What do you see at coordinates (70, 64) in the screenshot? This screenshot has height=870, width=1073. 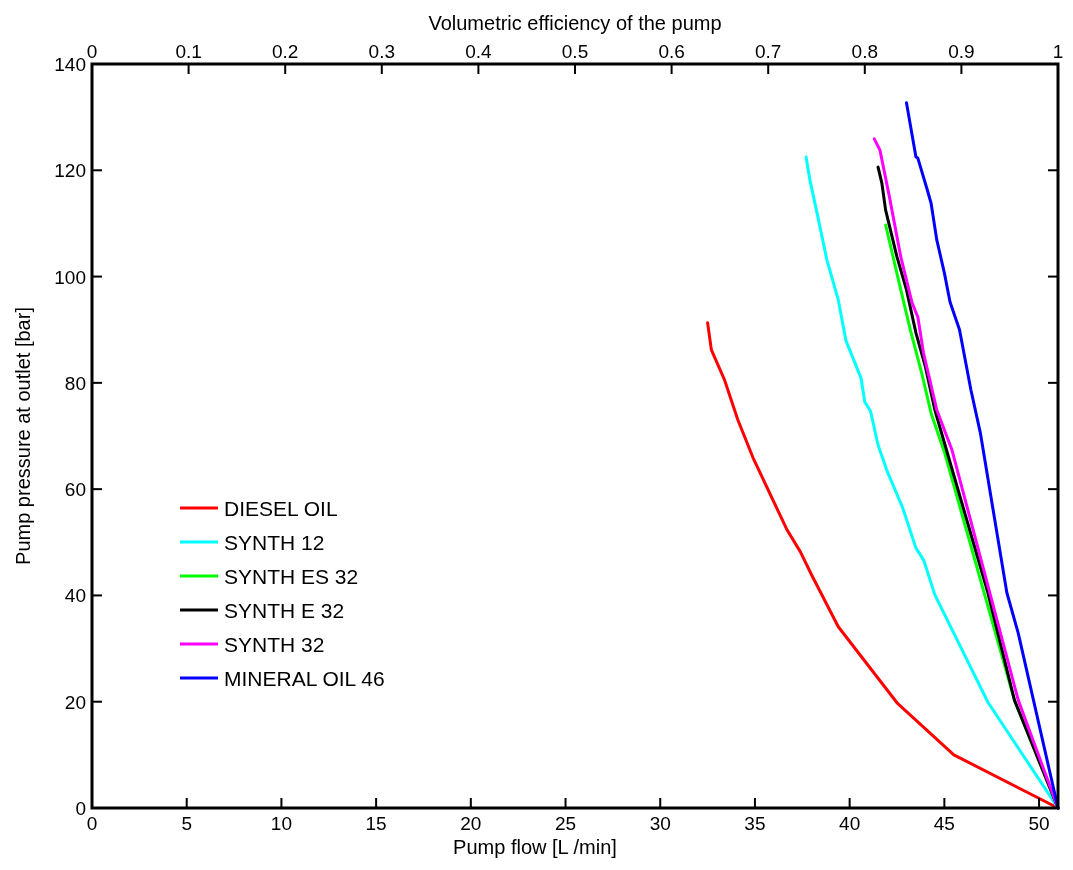 I see `y-tick-label: 140` at bounding box center [70, 64].